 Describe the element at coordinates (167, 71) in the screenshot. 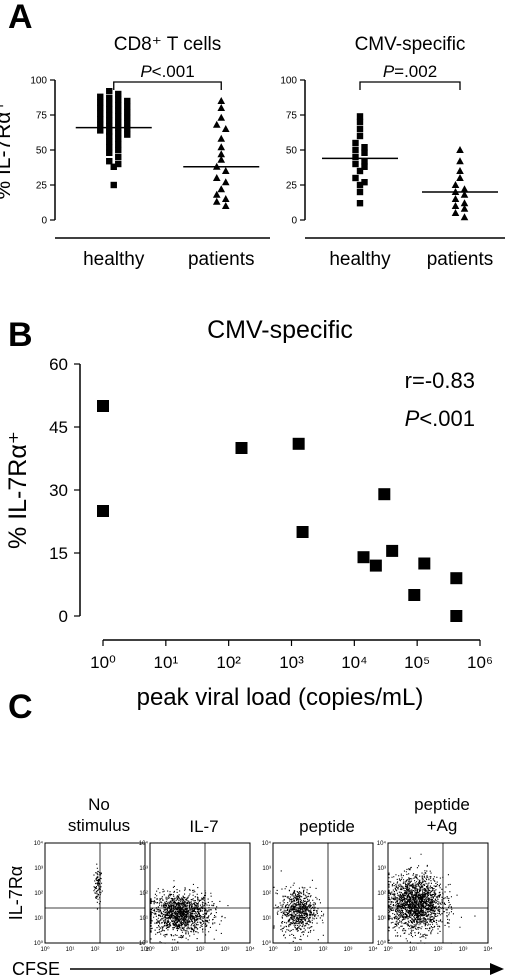

I see `p-value-label: P<.001` at that location.